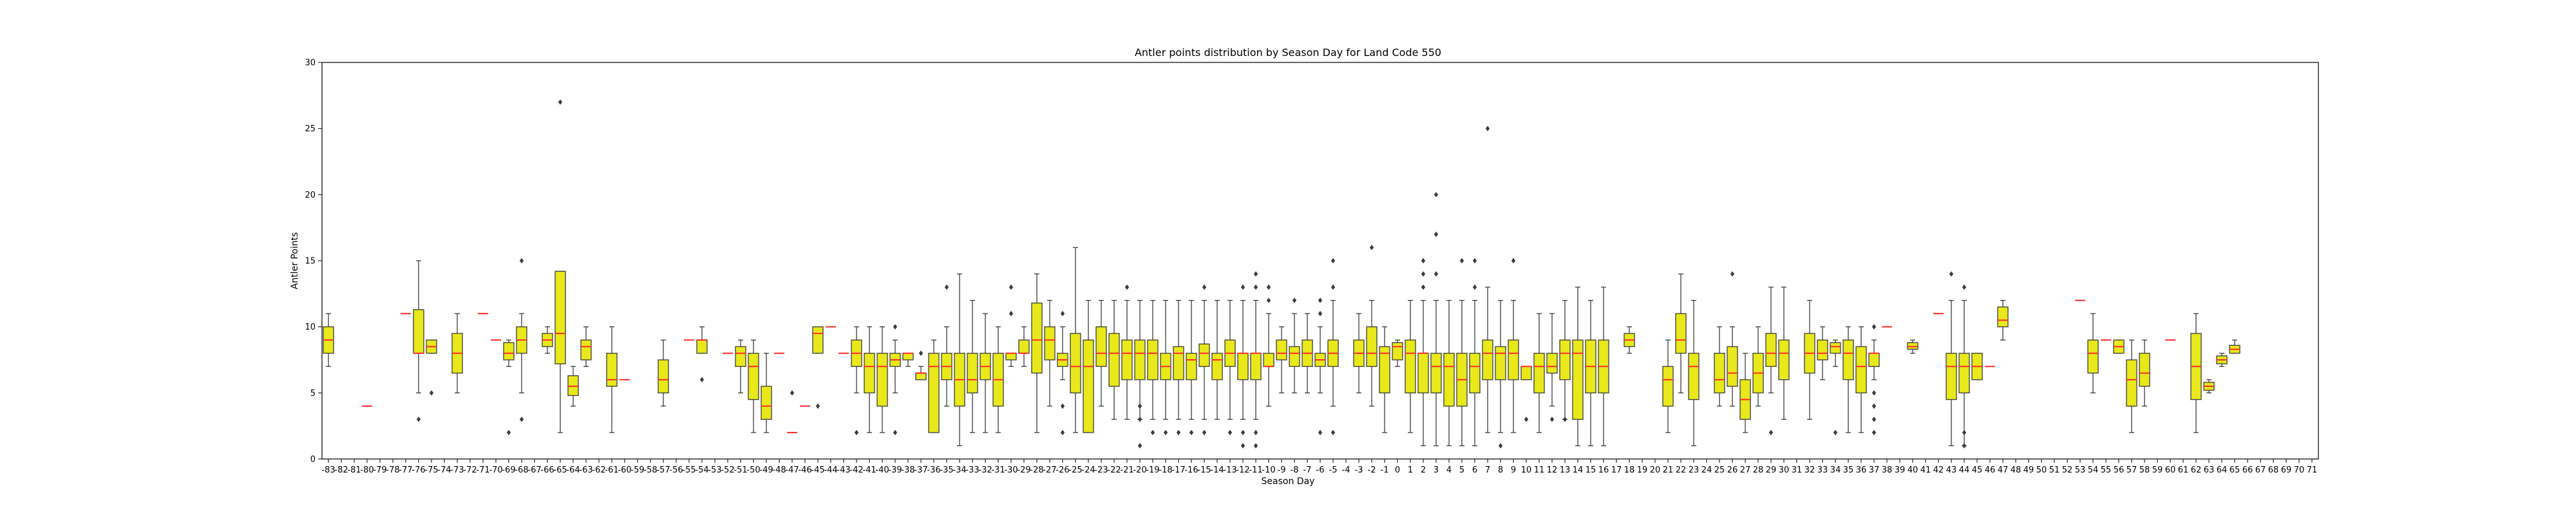  I want to click on x-tick-label: 67, so click(2260, 470).